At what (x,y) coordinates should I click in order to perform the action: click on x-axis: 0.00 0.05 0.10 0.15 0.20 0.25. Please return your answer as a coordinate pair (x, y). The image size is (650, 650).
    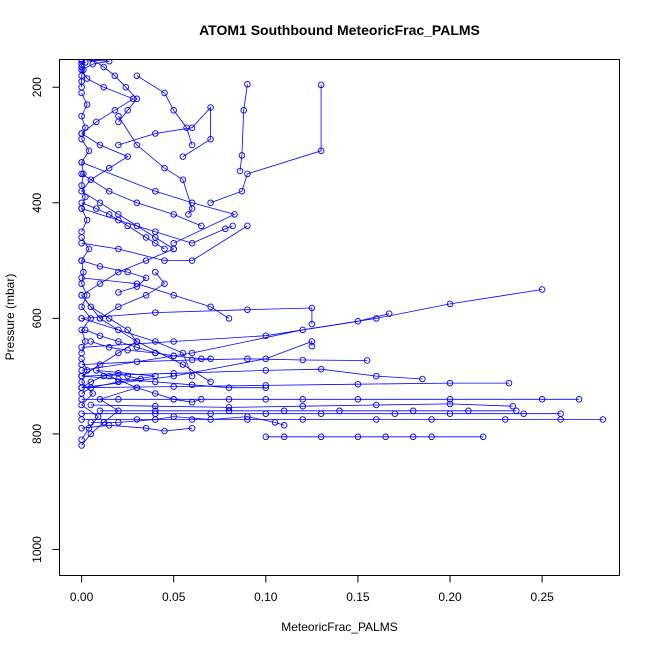
    Looking at the image, I should click on (312, 589).